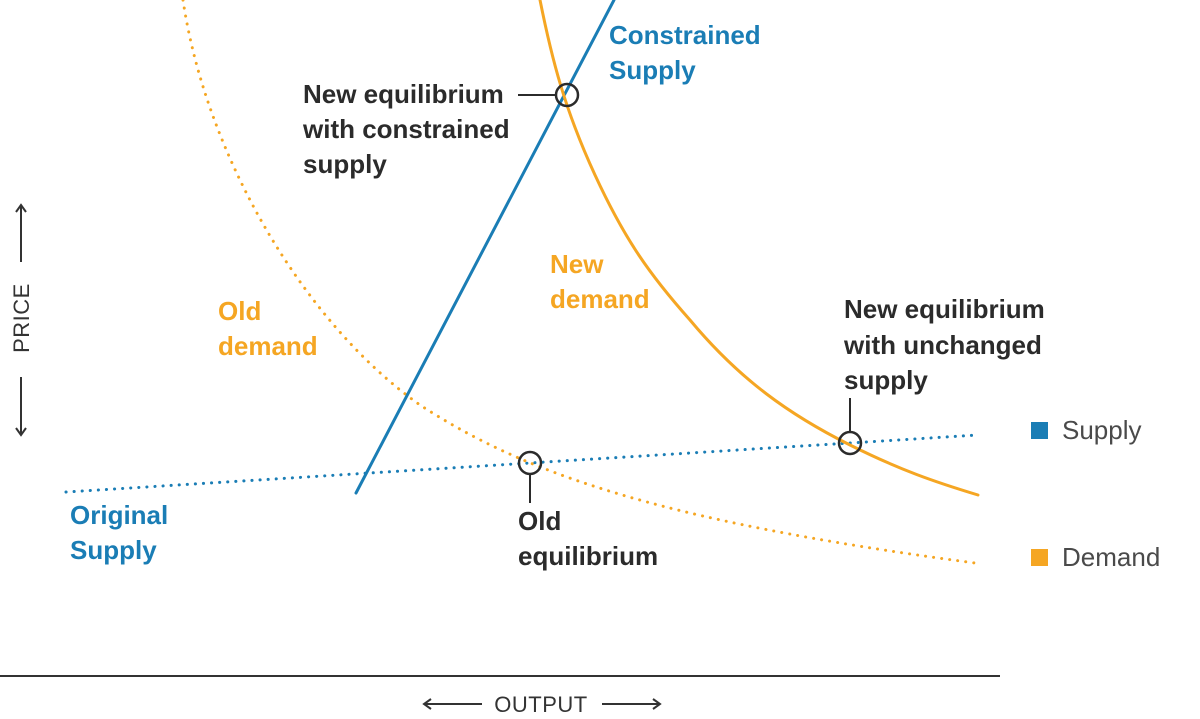 This screenshot has height=719, width=1200. What do you see at coordinates (1111, 557) in the screenshot?
I see `legend-label-demand: Demand` at bounding box center [1111, 557].